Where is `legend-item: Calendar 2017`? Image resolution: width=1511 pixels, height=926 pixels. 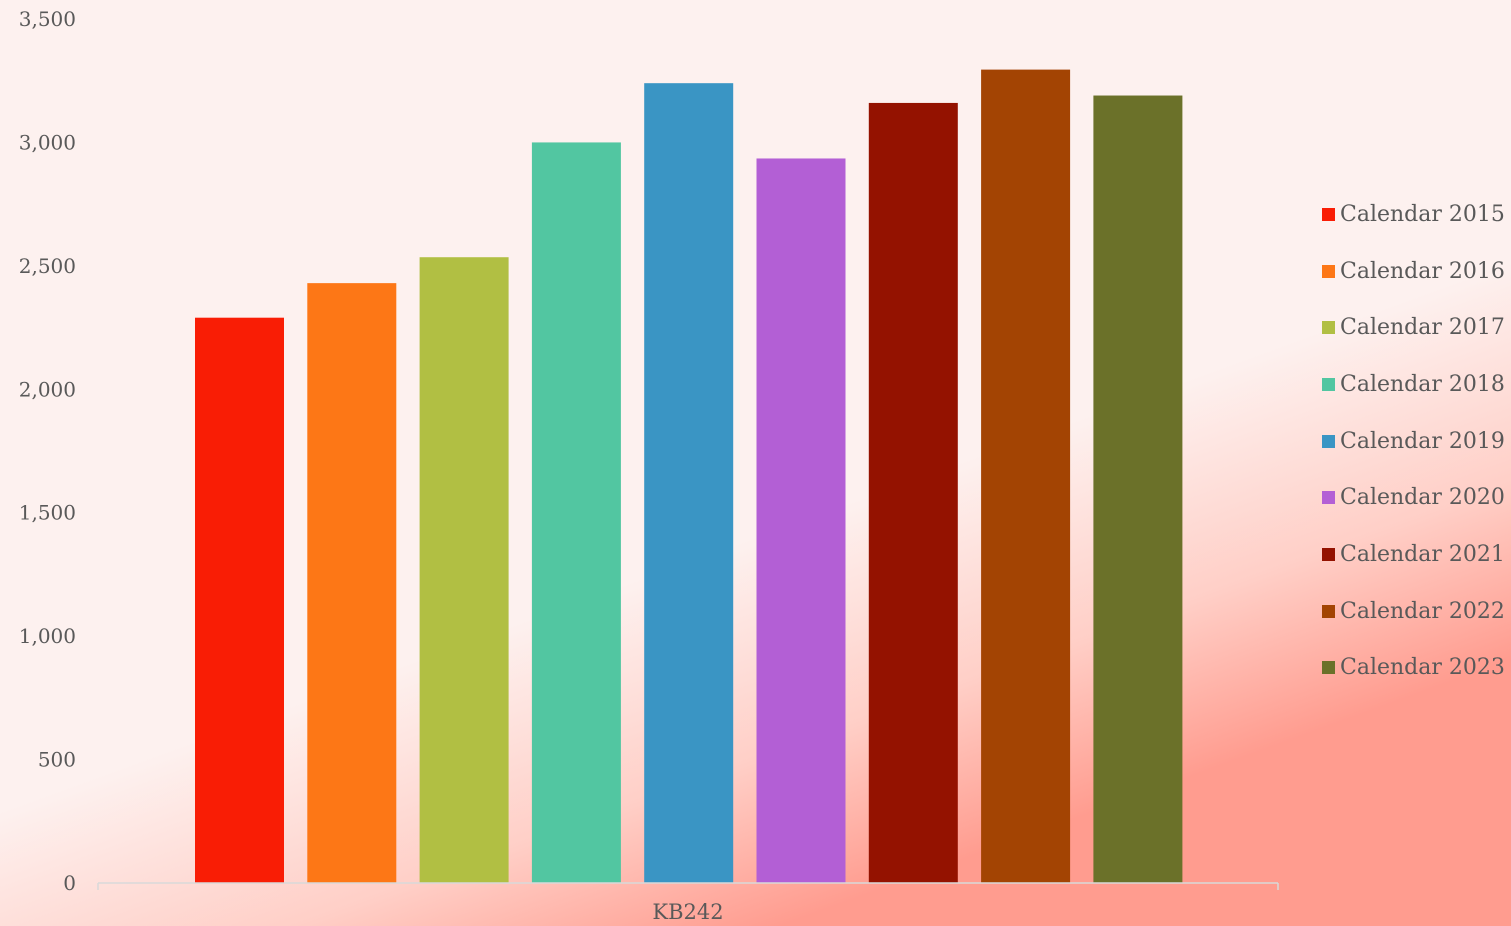 legend-item: Calendar 2017 is located at coordinates (1413, 327).